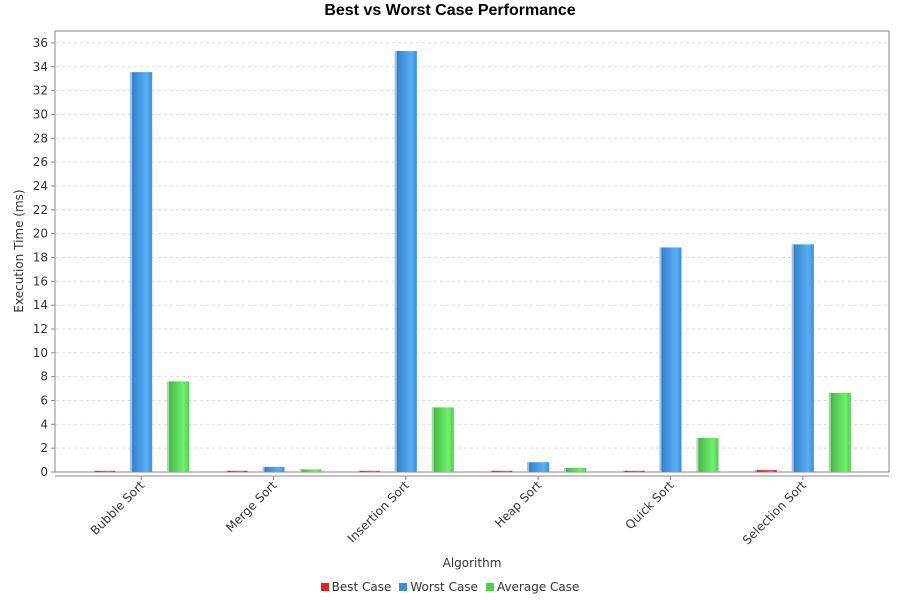 The height and width of the screenshot is (600, 900). What do you see at coordinates (518, 504) in the screenshot?
I see `x-tick-label: Heap Sort` at bounding box center [518, 504].